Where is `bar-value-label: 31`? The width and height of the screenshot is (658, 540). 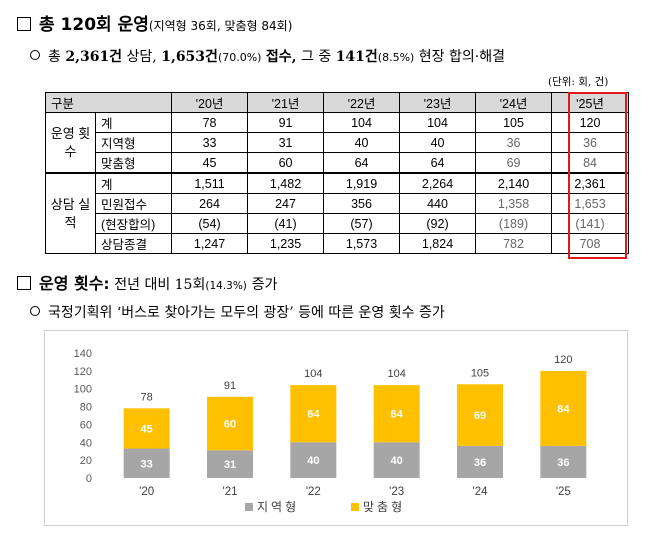 bar-value-label: 31 is located at coordinates (230, 465).